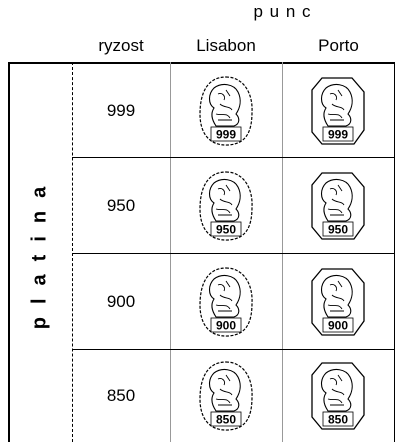 The height and width of the screenshot is (442, 406). I want to click on fineness: 950, so click(121, 205).